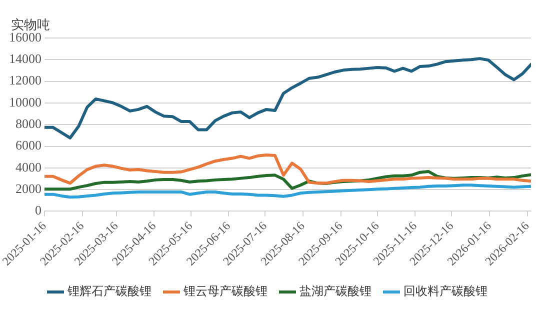  What do you see at coordinates (29, 166) in the screenshot?
I see `y-tick-label: 4000` at bounding box center [29, 166].